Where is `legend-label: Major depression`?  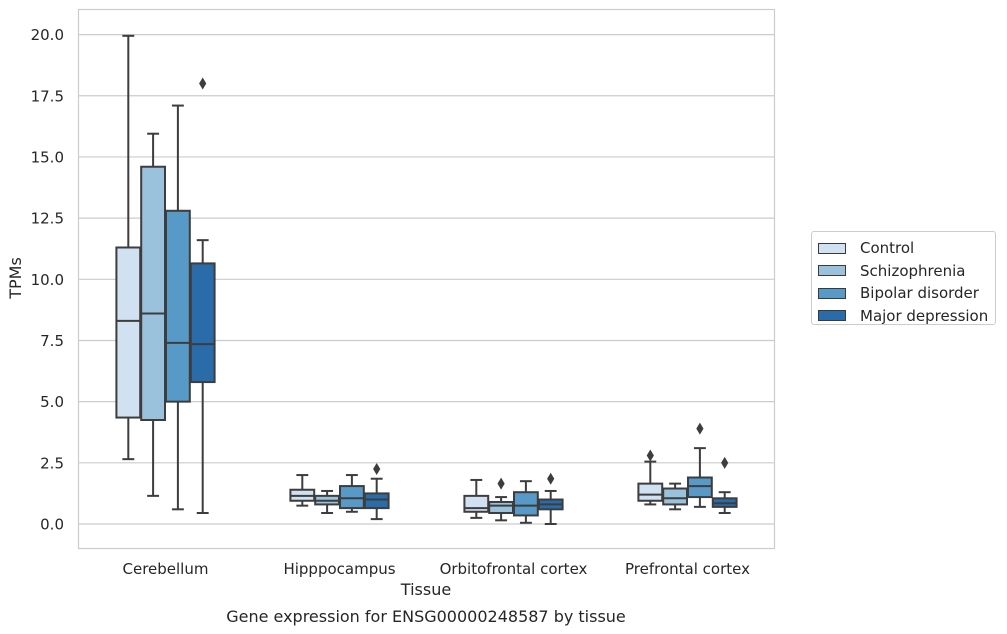
legend-label: Major depression is located at coordinates (924, 315).